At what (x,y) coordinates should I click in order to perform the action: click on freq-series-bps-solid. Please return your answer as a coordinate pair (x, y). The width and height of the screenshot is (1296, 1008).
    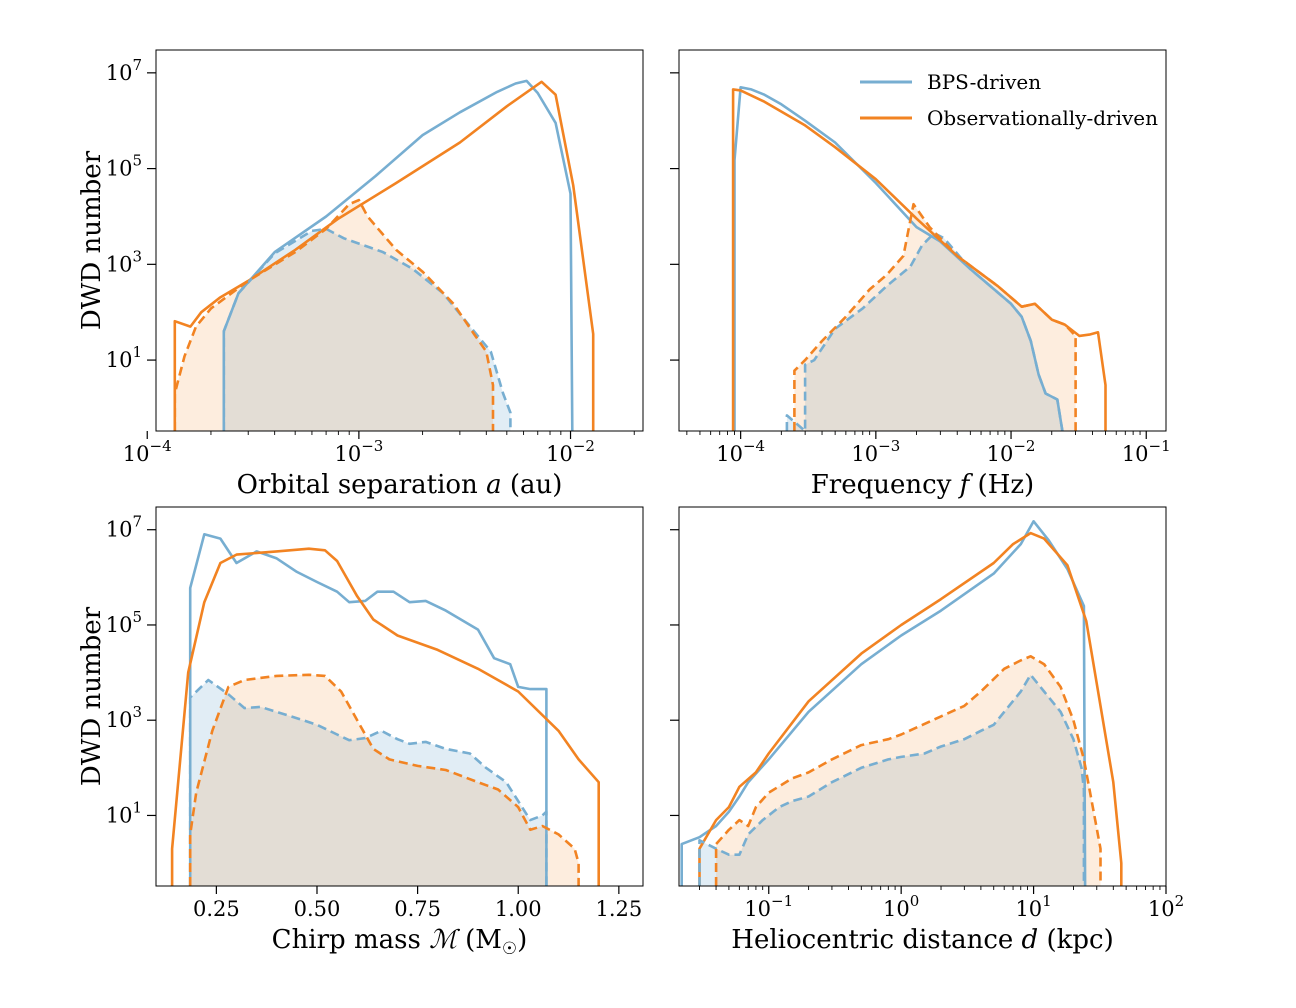
    Looking at the image, I should click on (898, 258).